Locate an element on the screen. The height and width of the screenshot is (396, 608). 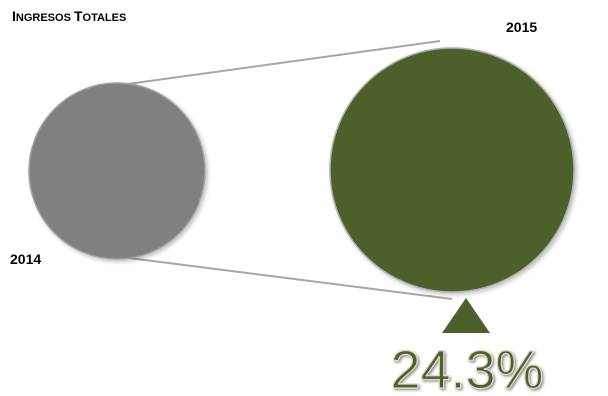
growth-percentage-label: 24.3% is located at coordinates (466, 368).